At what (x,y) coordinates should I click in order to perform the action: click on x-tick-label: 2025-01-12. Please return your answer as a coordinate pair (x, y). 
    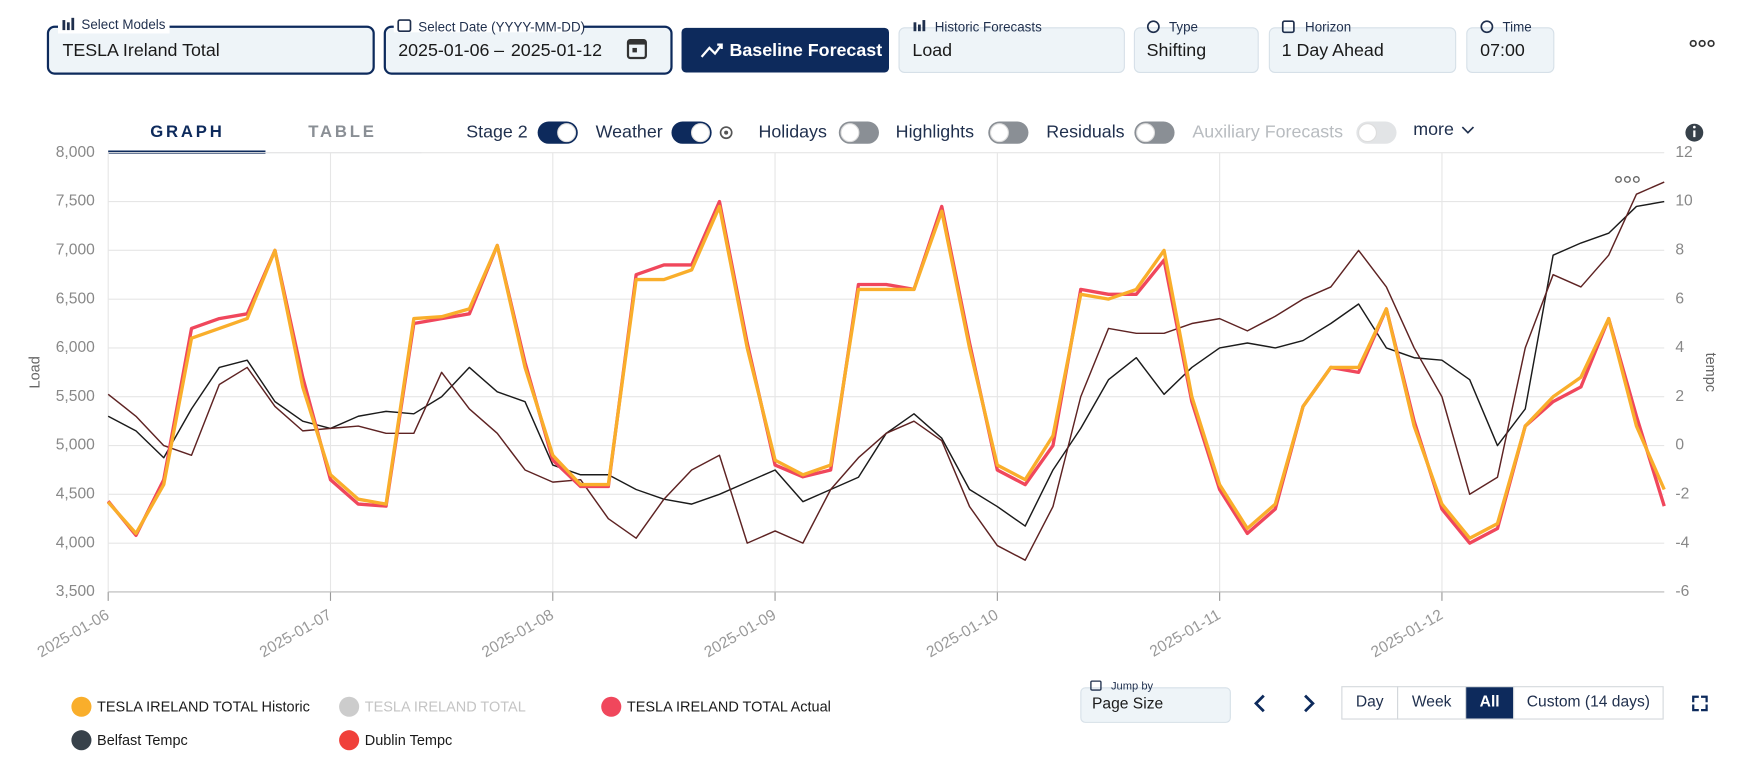
    Looking at the image, I should click on (1407, 634).